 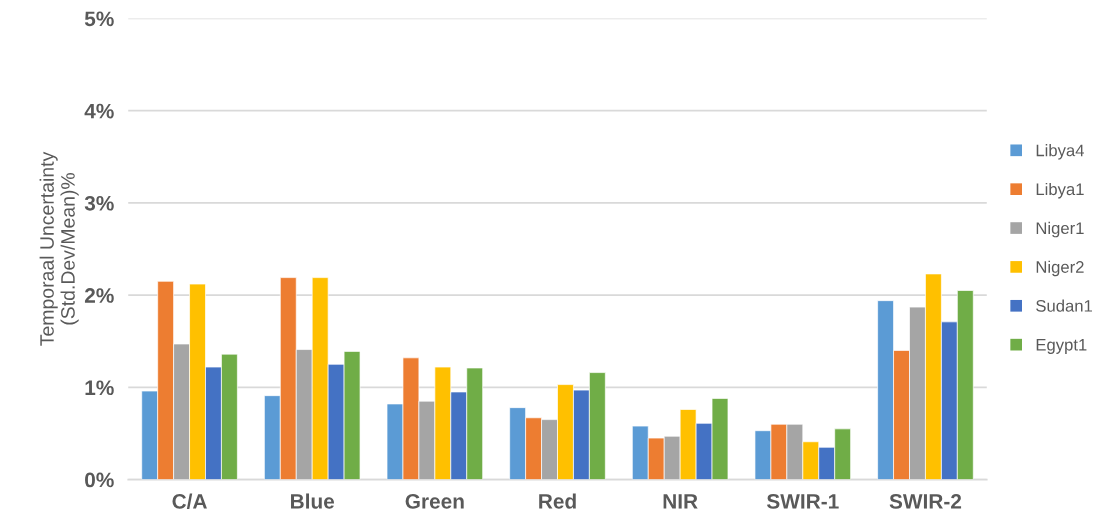 What do you see at coordinates (434, 501) in the screenshot?
I see `x-tick-label: Green` at bounding box center [434, 501].